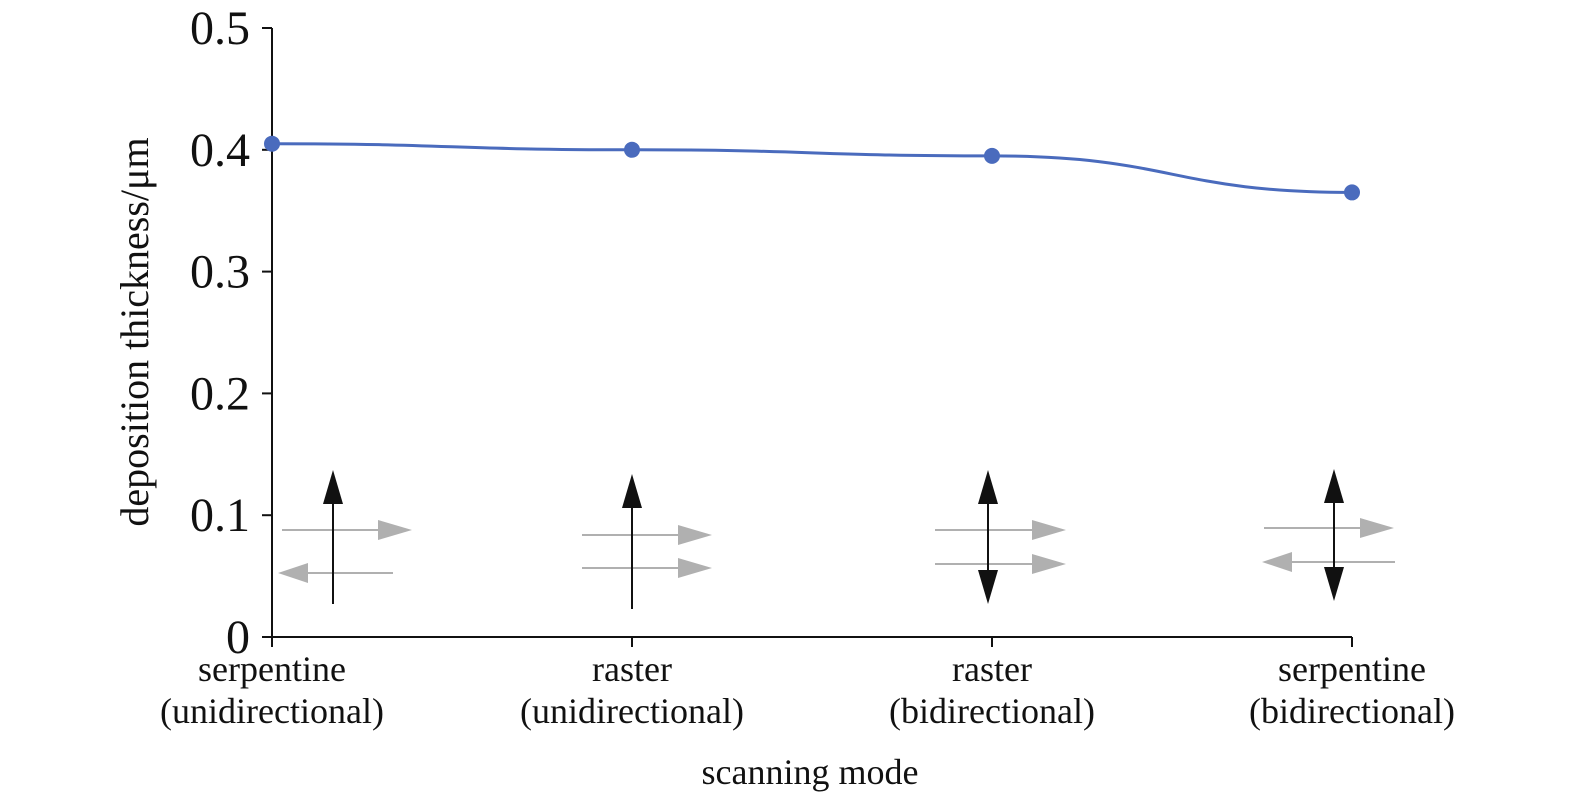  Describe the element at coordinates (231, 333) in the screenshot. I see `y-ticks: 0 0.1 0.2 0.3 0.4 0.5` at that location.